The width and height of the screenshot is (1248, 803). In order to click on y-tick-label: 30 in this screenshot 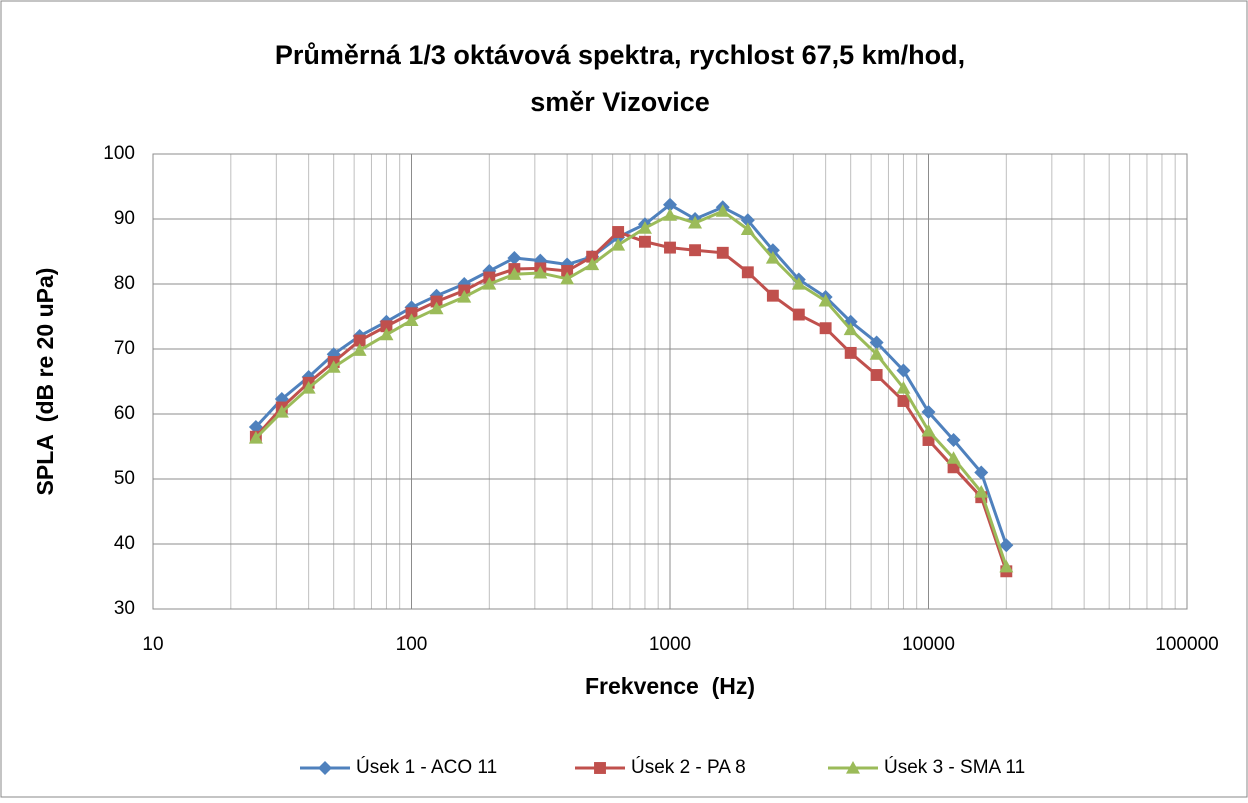, I will do `click(124, 608)`.